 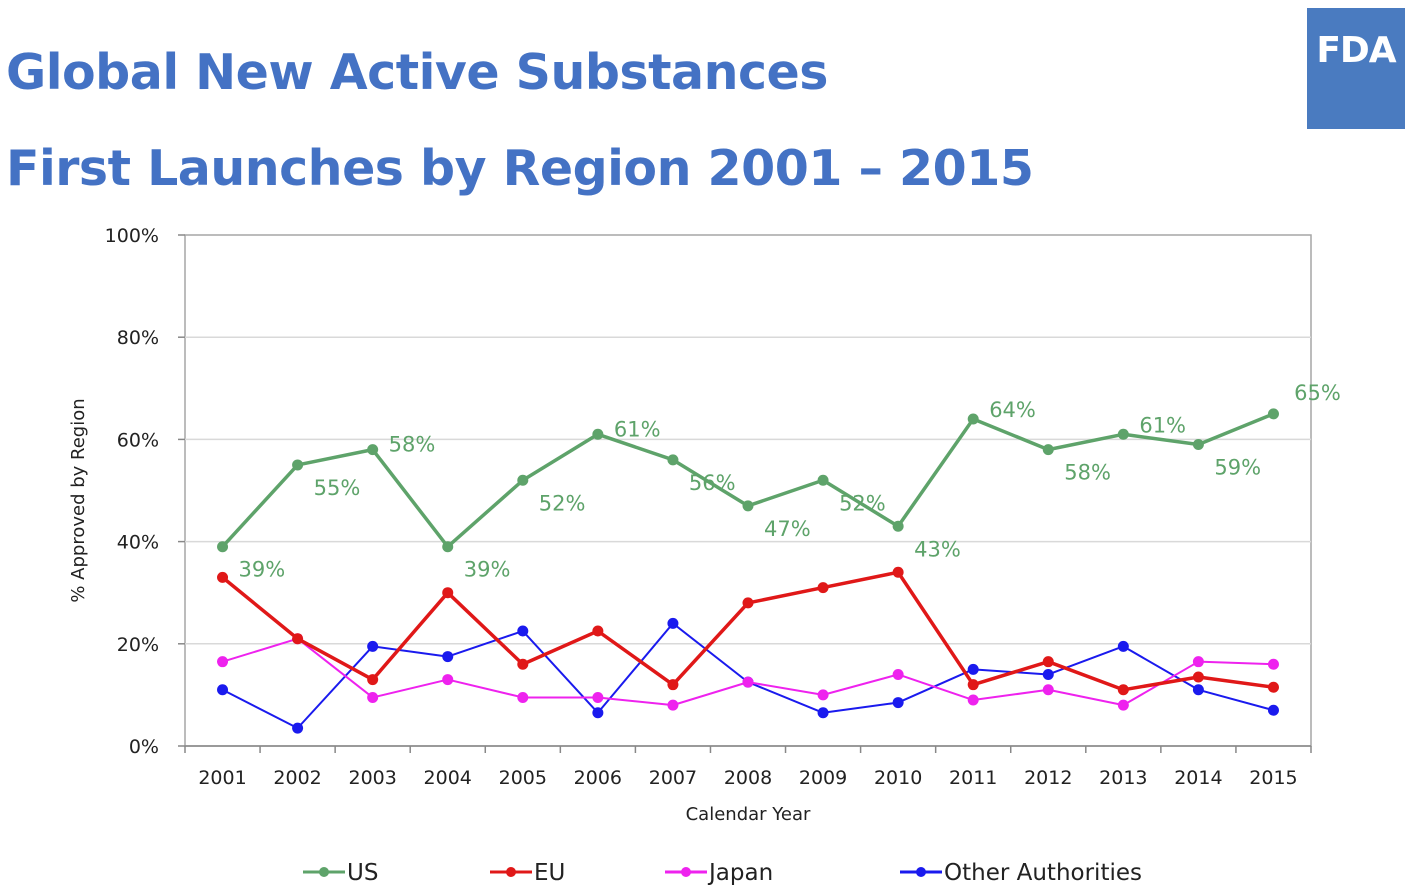 I want to click on x-tick-label: 2012, so click(x=1048, y=778).